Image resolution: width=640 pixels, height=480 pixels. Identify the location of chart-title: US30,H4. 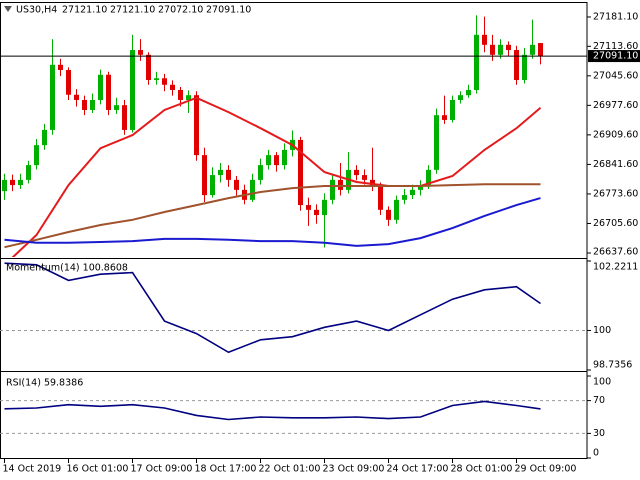
(36, 10).